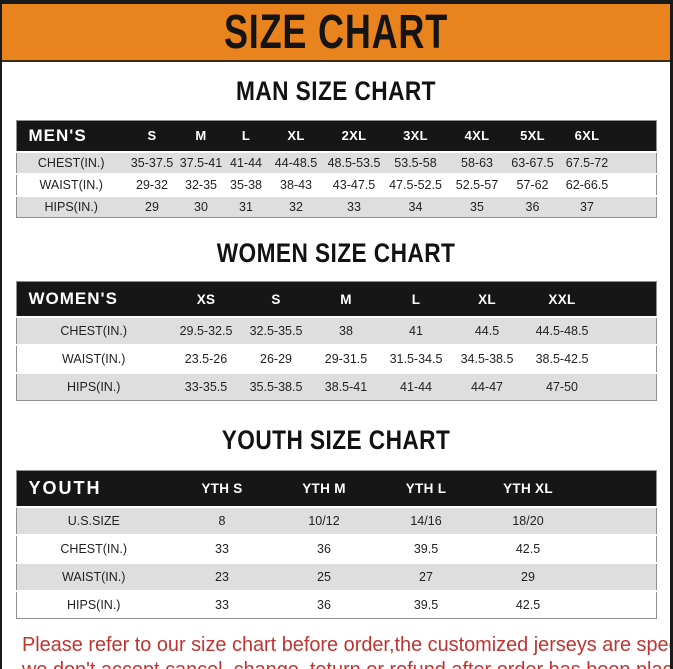 The image size is (673, 669). I want to click on table-cell: 38.5-42.5, so click(562, 359).